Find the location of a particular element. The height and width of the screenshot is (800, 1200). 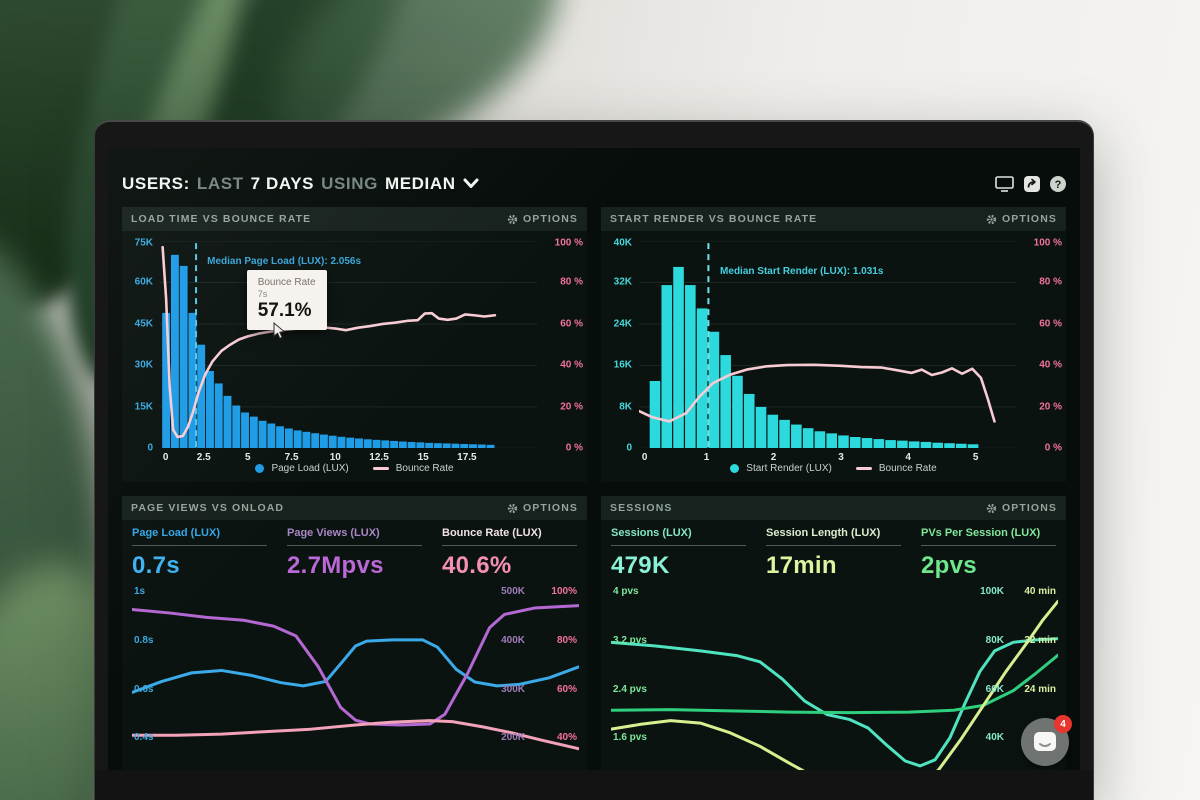

legend-page-load: Page Load (LUX) is located at coordinates (302, 468).